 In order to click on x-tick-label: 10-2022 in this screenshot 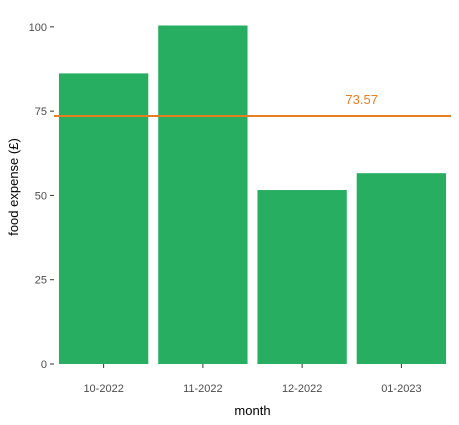, I will do `click(103, 389)`.